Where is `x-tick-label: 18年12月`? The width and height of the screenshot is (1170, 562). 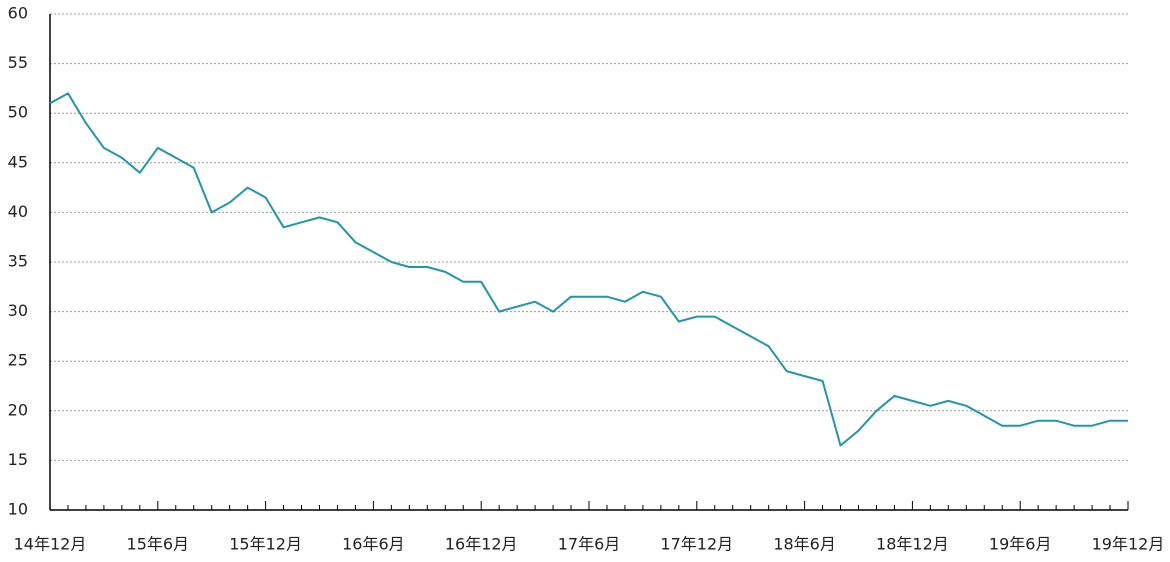
x-tick-label: 18年12月 is located at coordinates (912, 544).